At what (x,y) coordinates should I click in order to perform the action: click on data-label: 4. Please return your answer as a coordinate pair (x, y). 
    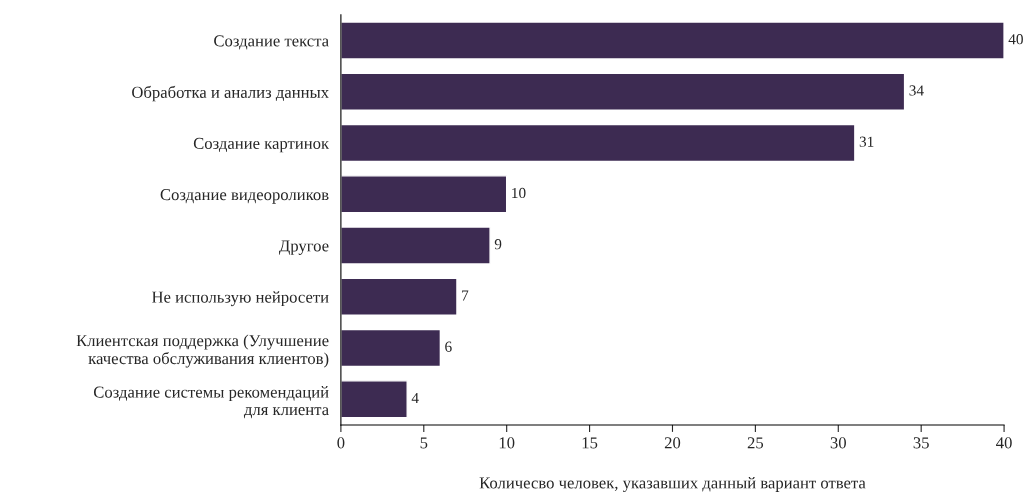
    Looking at the image, I should click on (415, 397).